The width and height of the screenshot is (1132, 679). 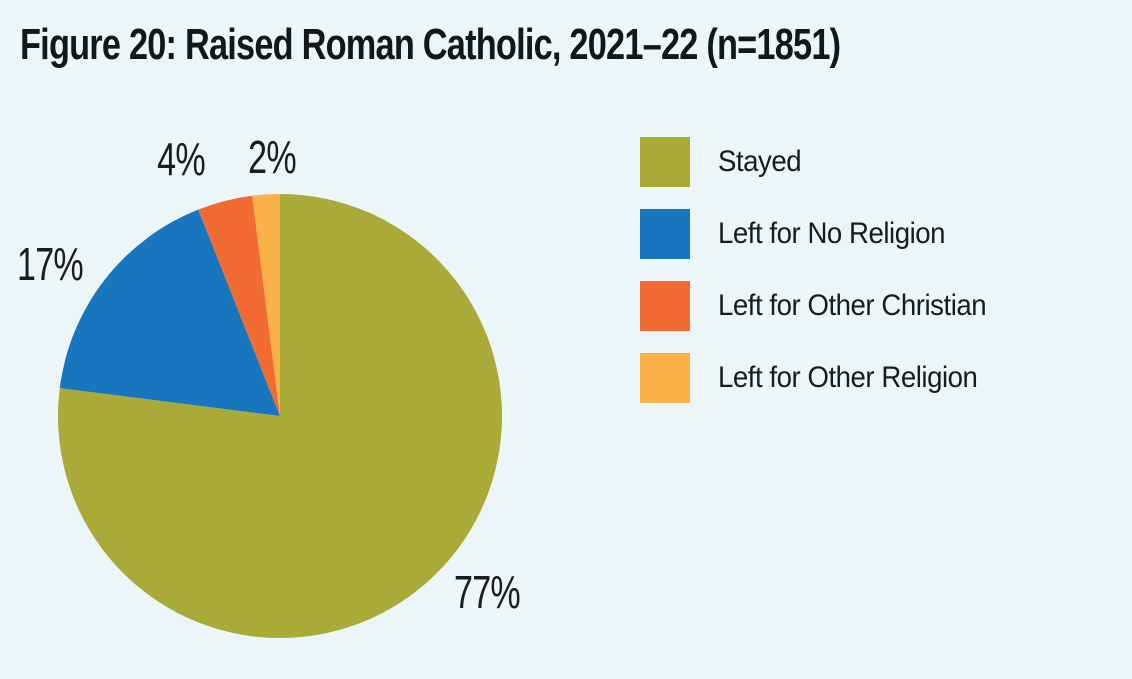 What do you see at coordinates (487, 592) in the screenshot?
I see `pie-label-stayed: 77%` at bounding box center [487, 592].